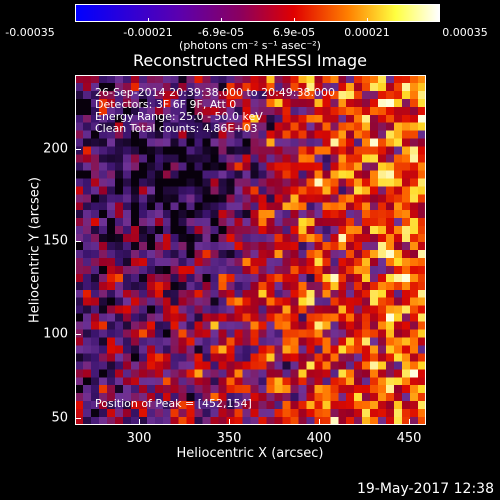  What do you see at coordinates (257, 13) in the screenshot?
I see `colorbar` at bounding box center [257, 13].